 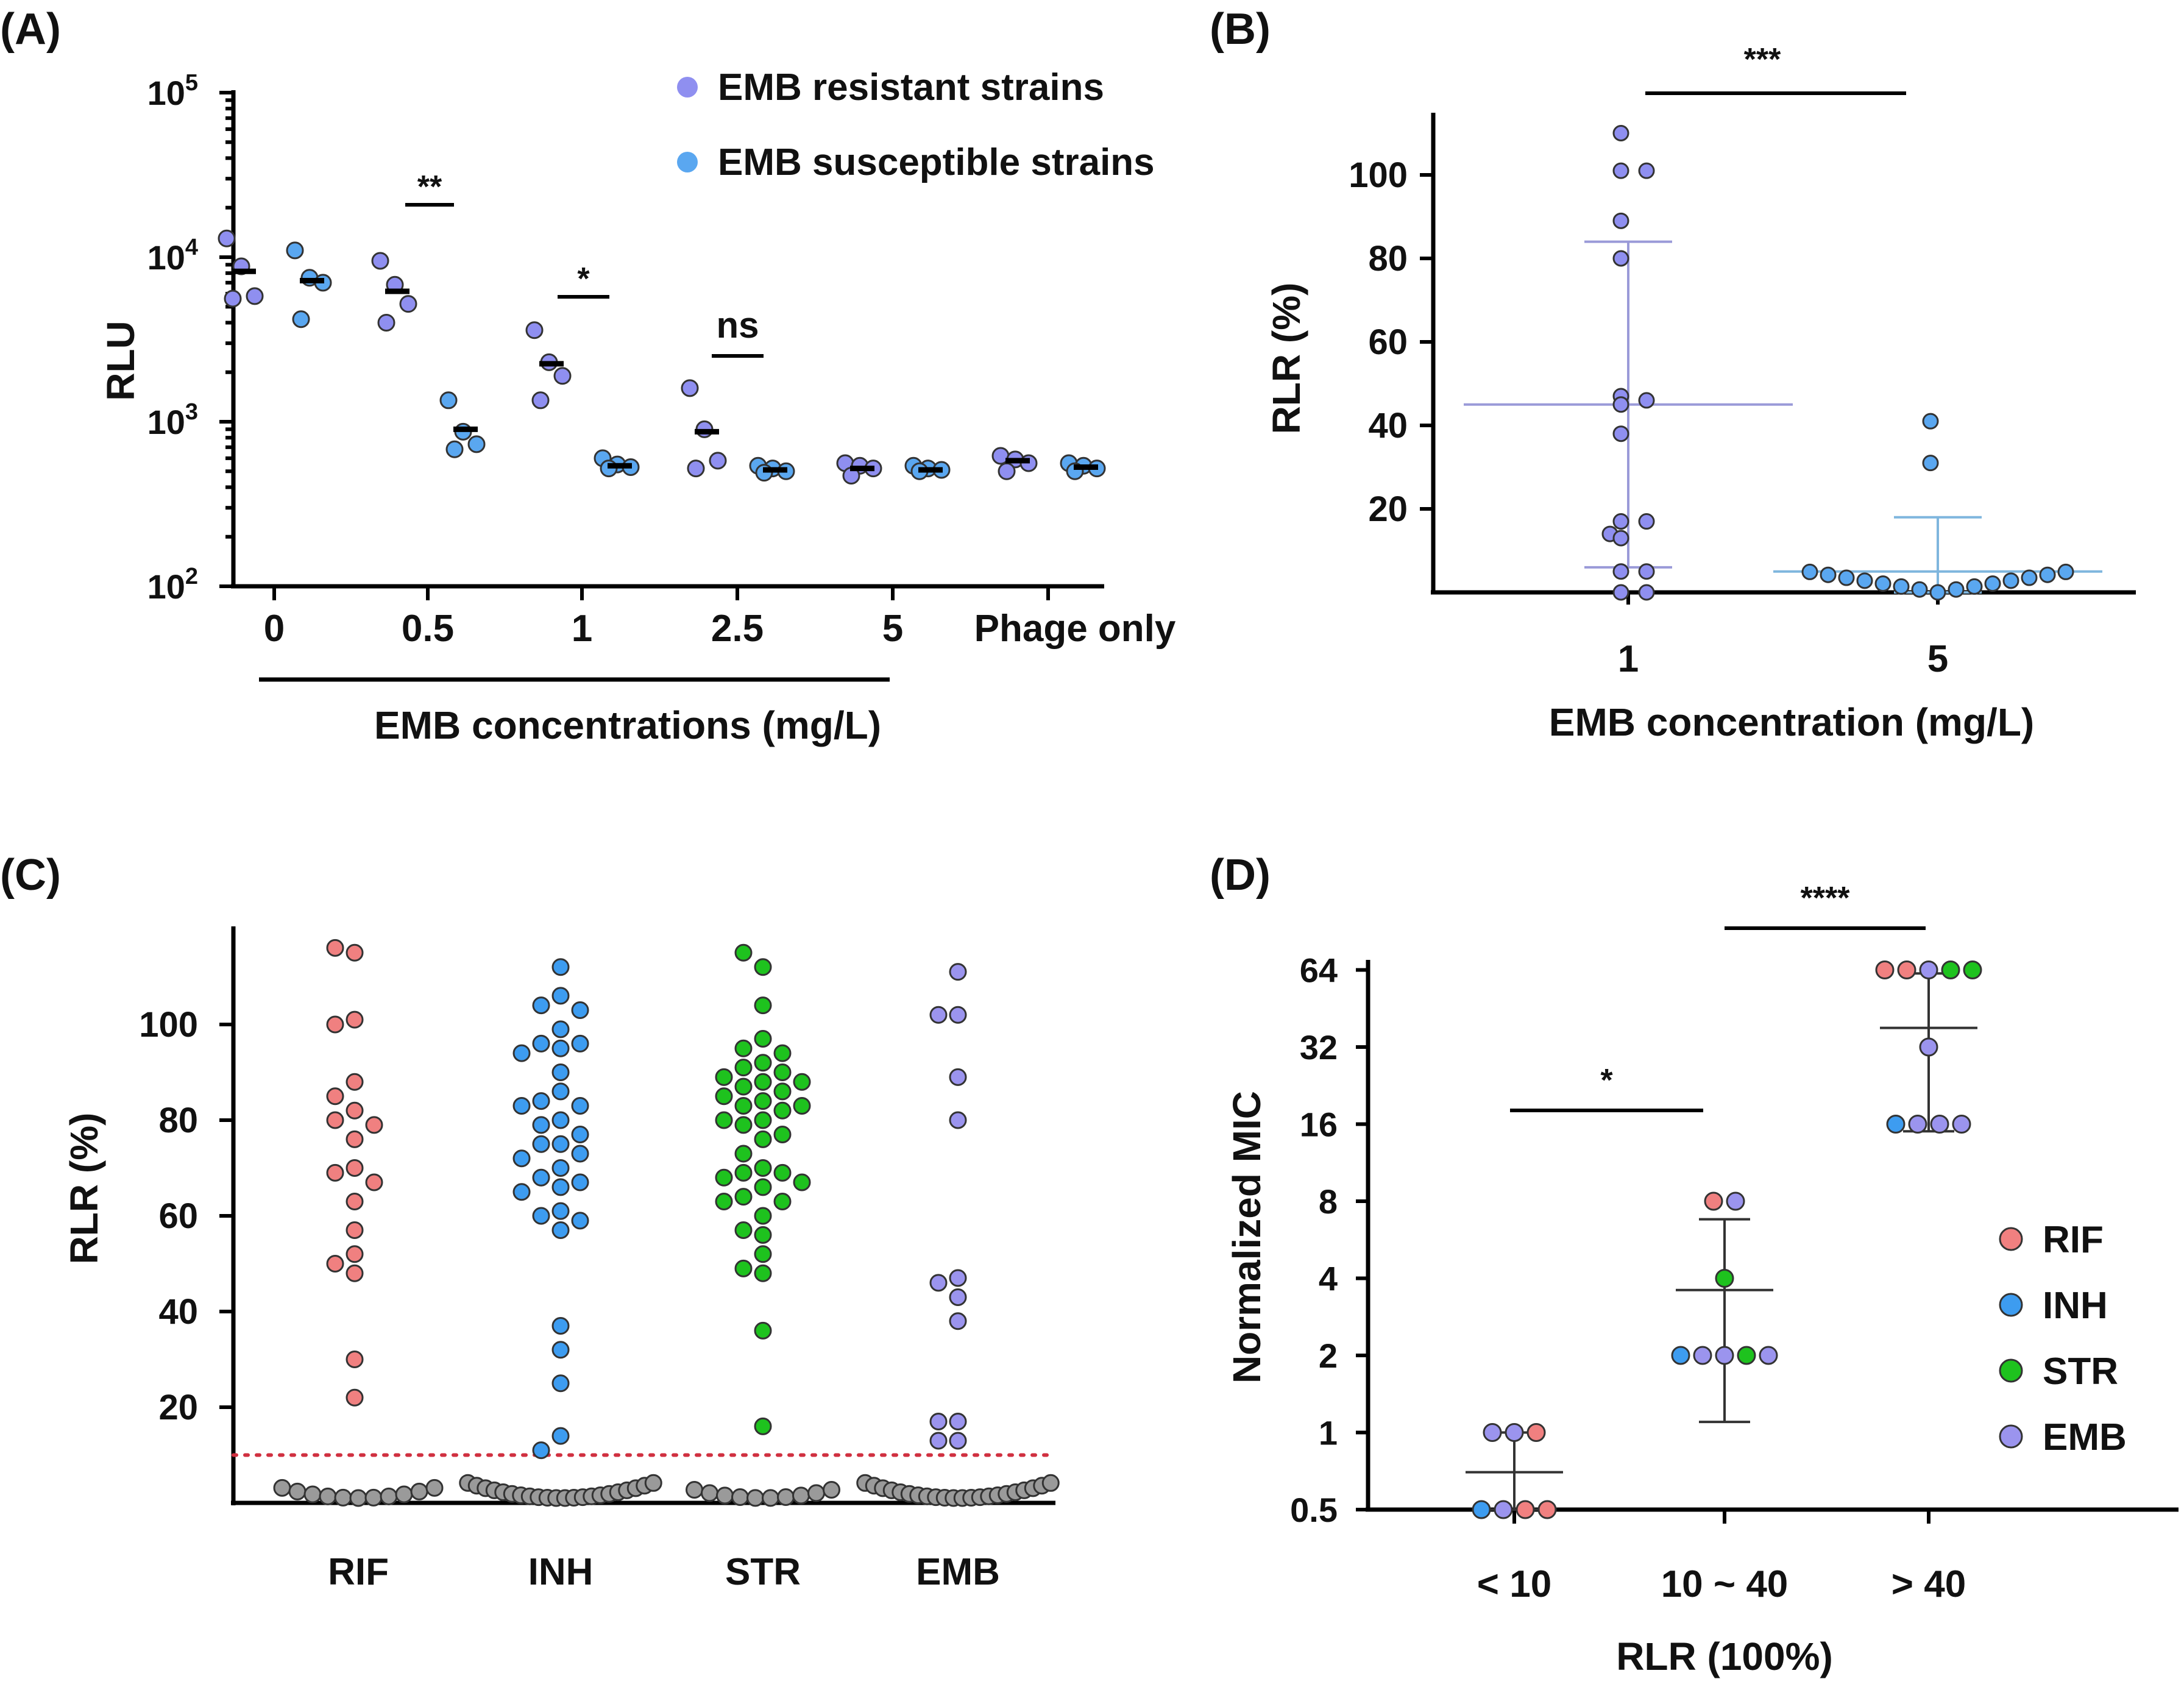 I want to click on b-y-label: RLR (%), so click(x=1286, y=359).